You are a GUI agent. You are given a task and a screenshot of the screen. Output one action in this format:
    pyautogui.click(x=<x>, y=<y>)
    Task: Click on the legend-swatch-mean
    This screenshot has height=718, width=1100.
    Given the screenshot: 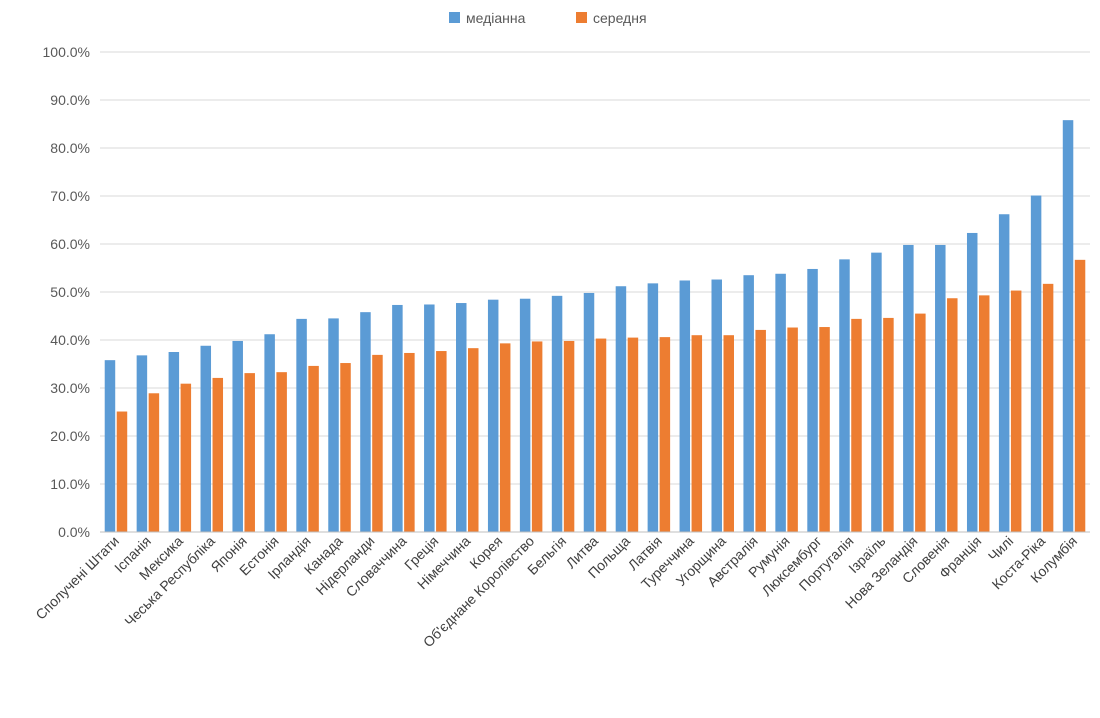 What is the action you would take?
    pyautogui.click(x=581, y=17)
    